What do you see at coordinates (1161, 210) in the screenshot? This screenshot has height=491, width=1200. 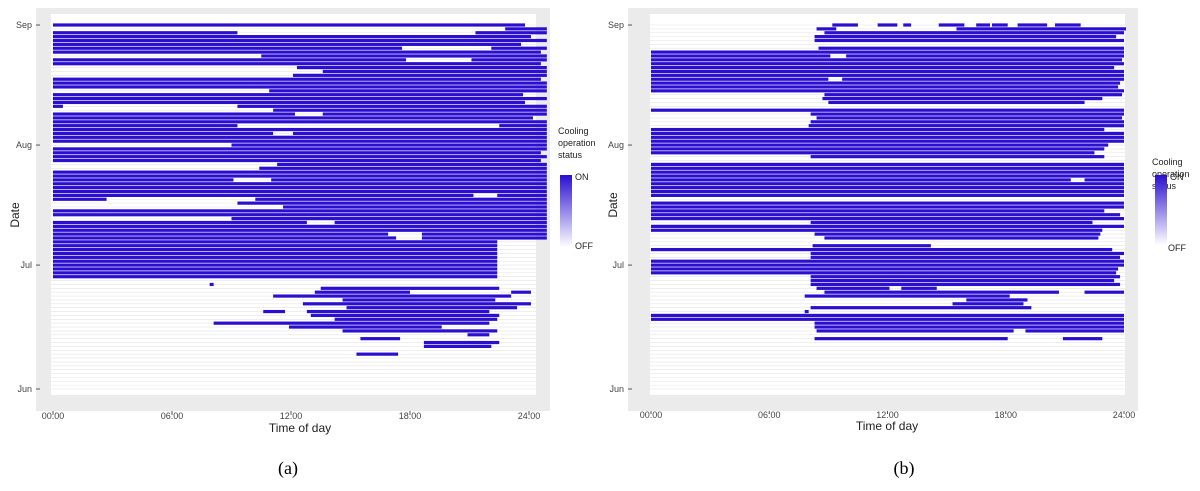 I see `legend-colorbar-b` at bounding box center [1161, 210].